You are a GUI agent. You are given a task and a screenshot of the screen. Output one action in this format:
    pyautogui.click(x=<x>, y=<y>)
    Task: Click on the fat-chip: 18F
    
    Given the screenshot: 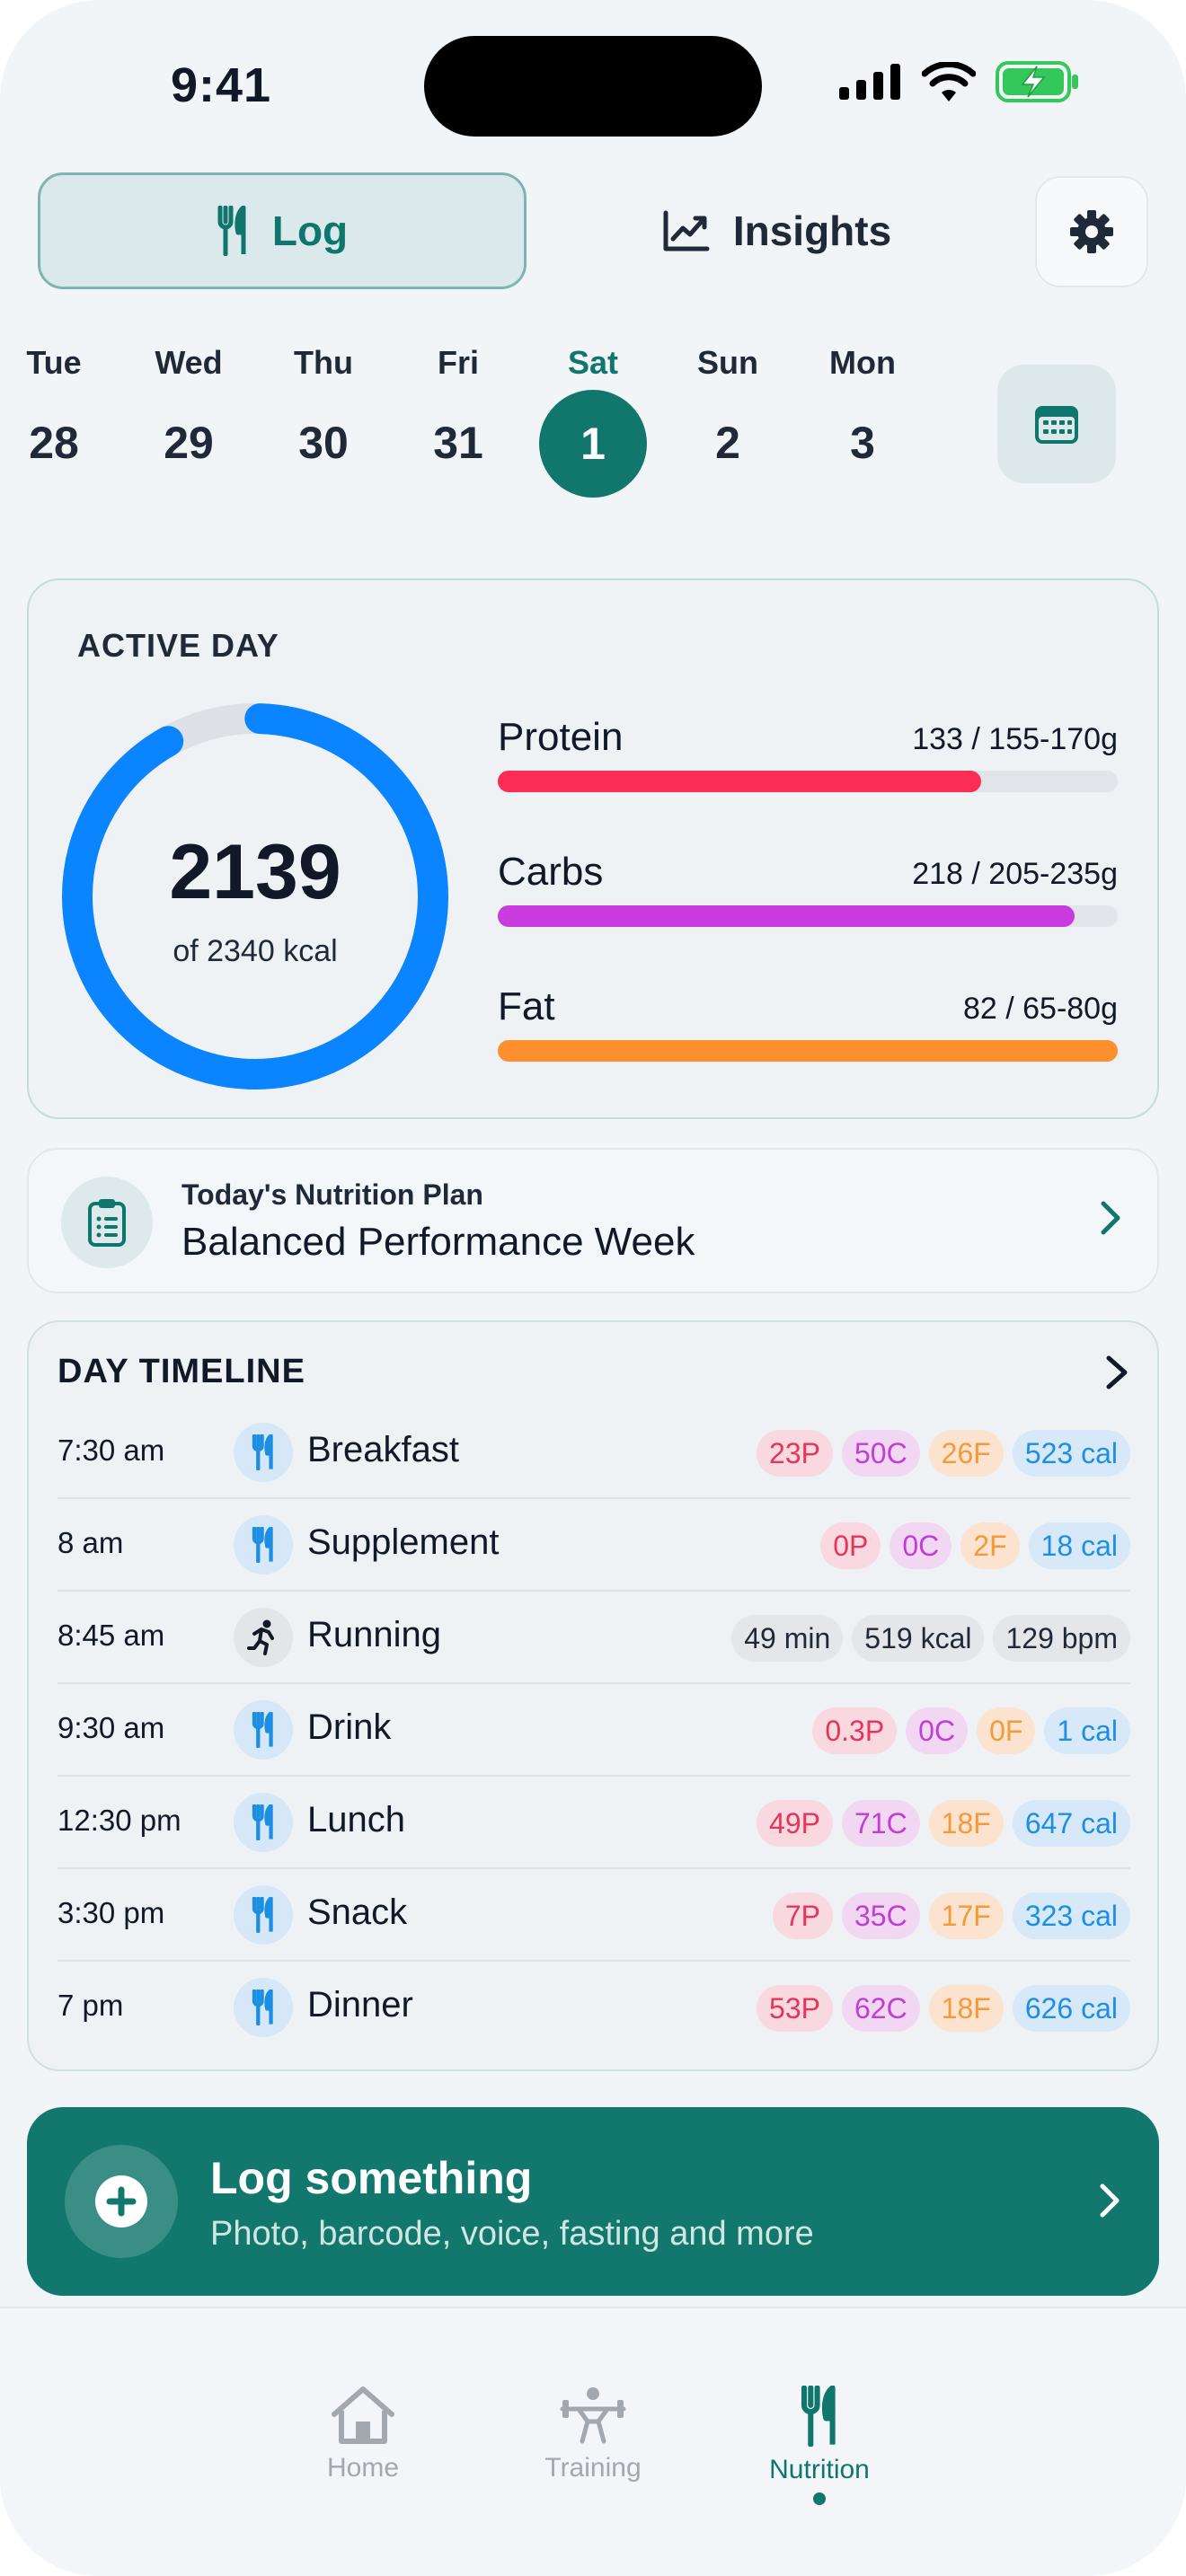 What is the action you would take?
    pyautogui.click(x=966, y=2008)
    